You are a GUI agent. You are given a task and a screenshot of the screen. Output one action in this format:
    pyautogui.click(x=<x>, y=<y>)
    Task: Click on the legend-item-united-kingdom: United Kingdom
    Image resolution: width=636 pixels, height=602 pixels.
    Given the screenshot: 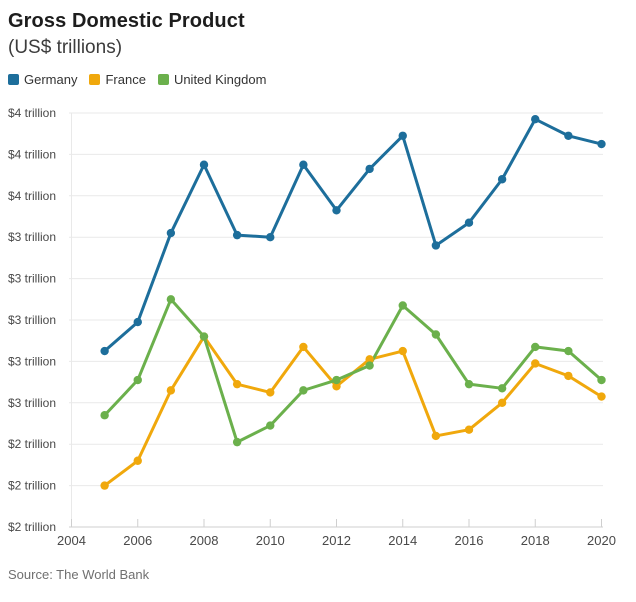 What is the action you would take?
    pyautogui.click(x=212, y=79)
    